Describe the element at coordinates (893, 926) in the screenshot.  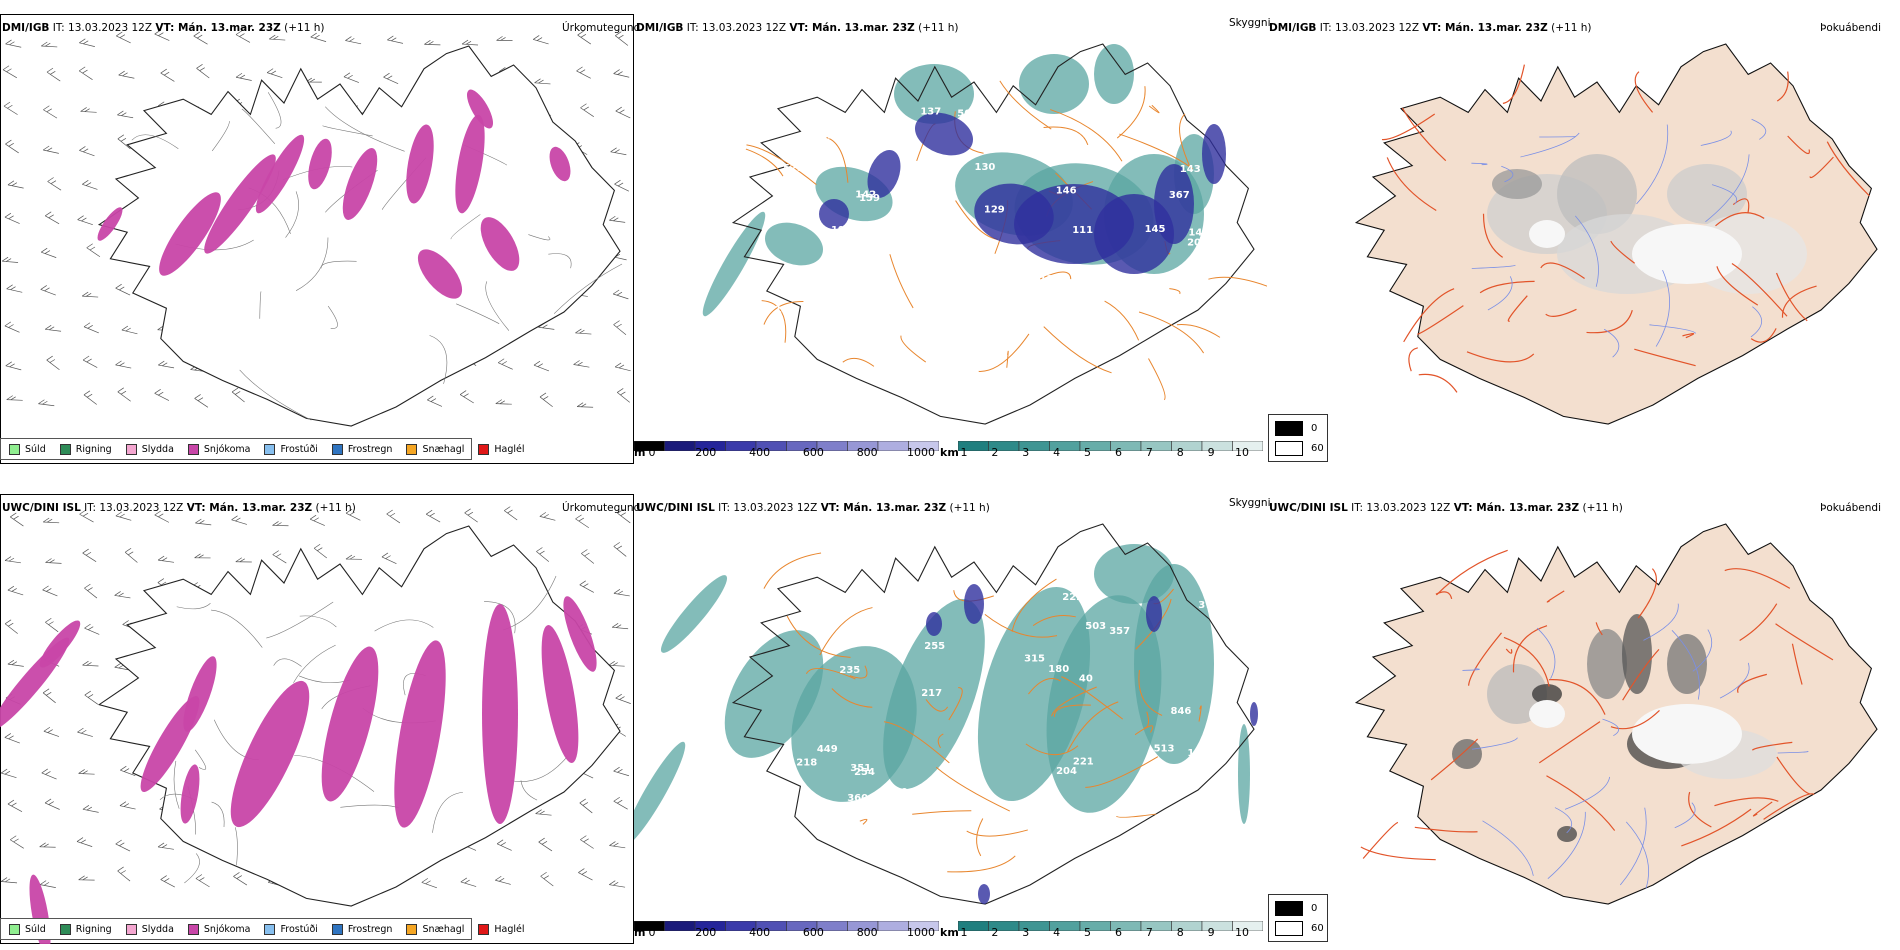
I see `colorbar-segment` at that location.